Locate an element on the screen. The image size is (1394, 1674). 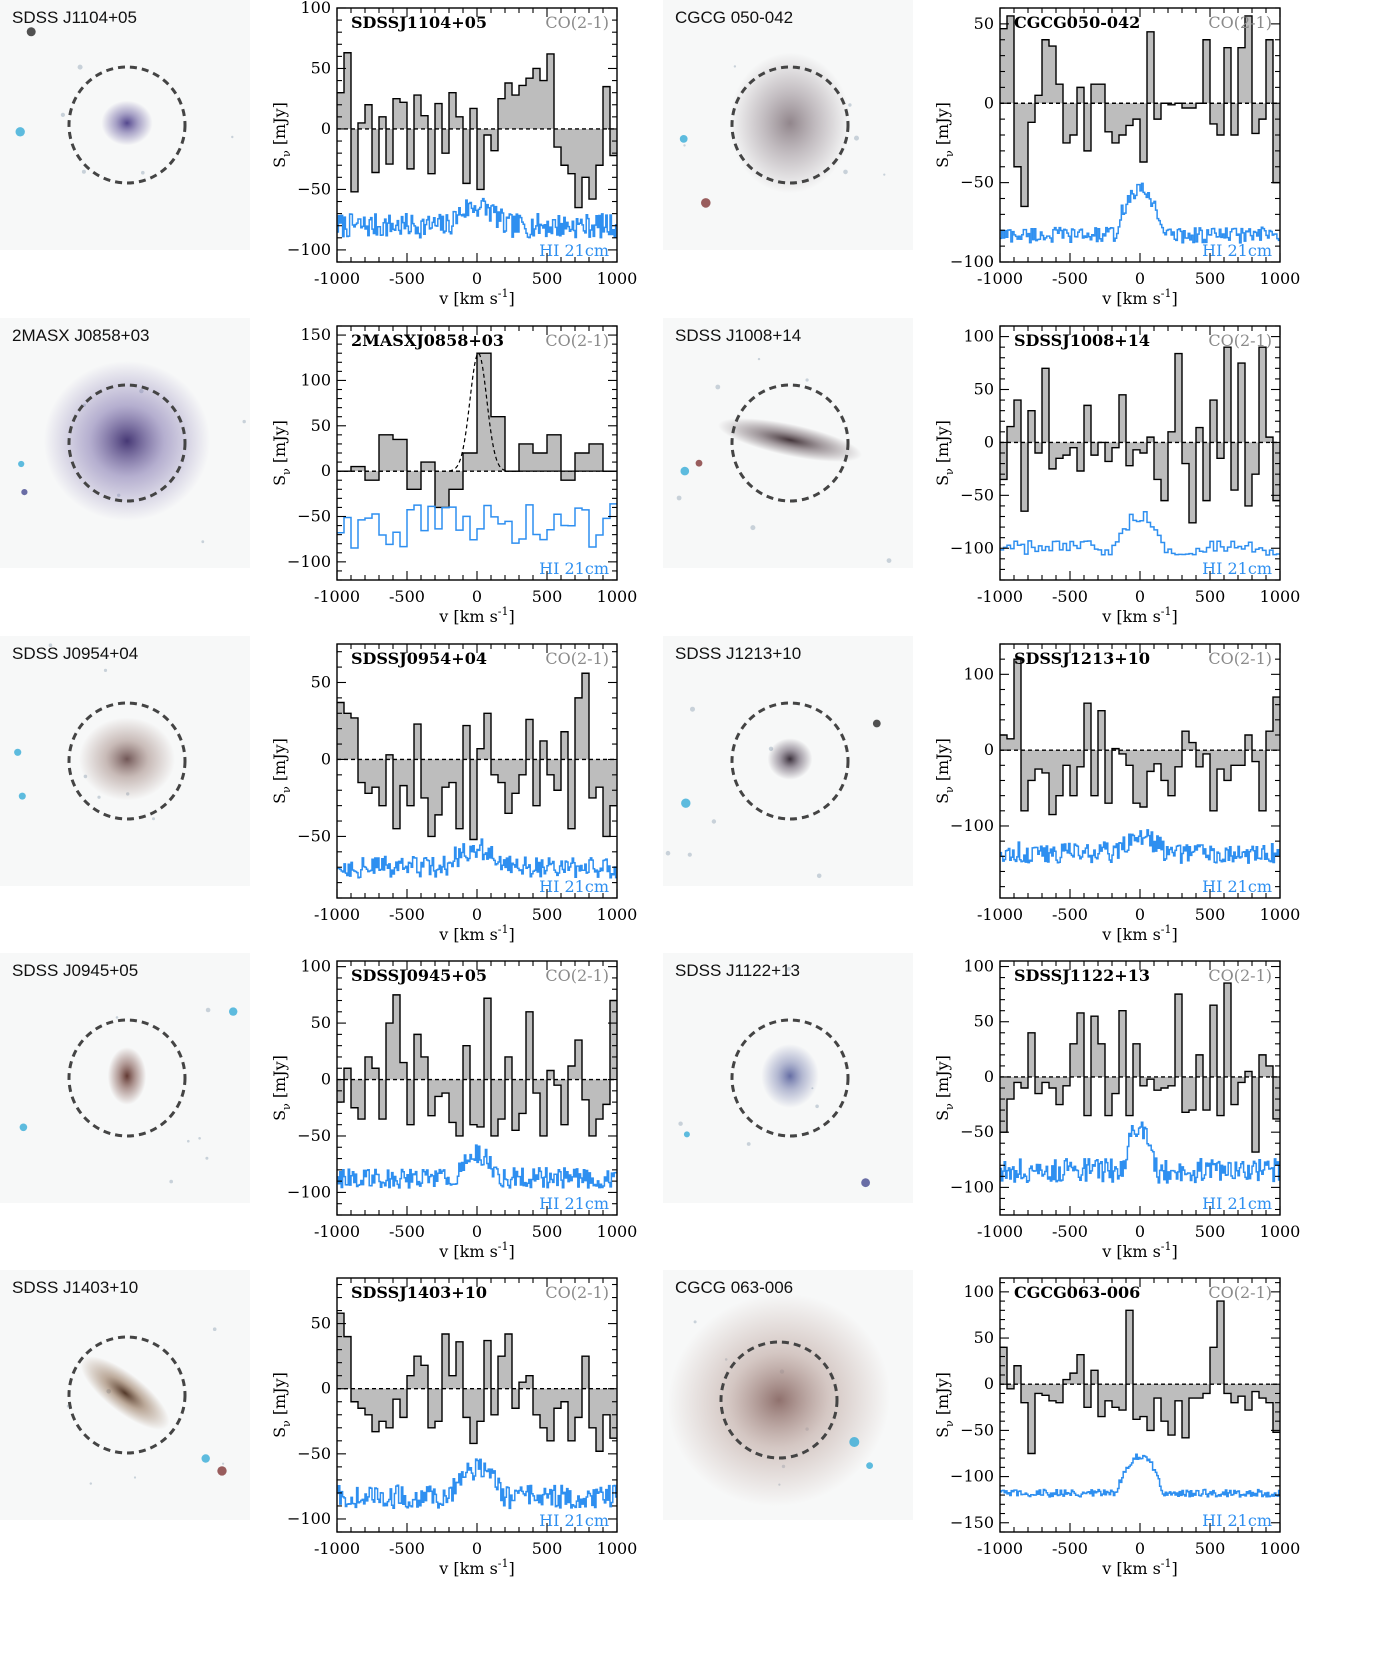
spectrum-galaxy-name: 2MASXJ0858+03 is located at coordinates (427, 340).